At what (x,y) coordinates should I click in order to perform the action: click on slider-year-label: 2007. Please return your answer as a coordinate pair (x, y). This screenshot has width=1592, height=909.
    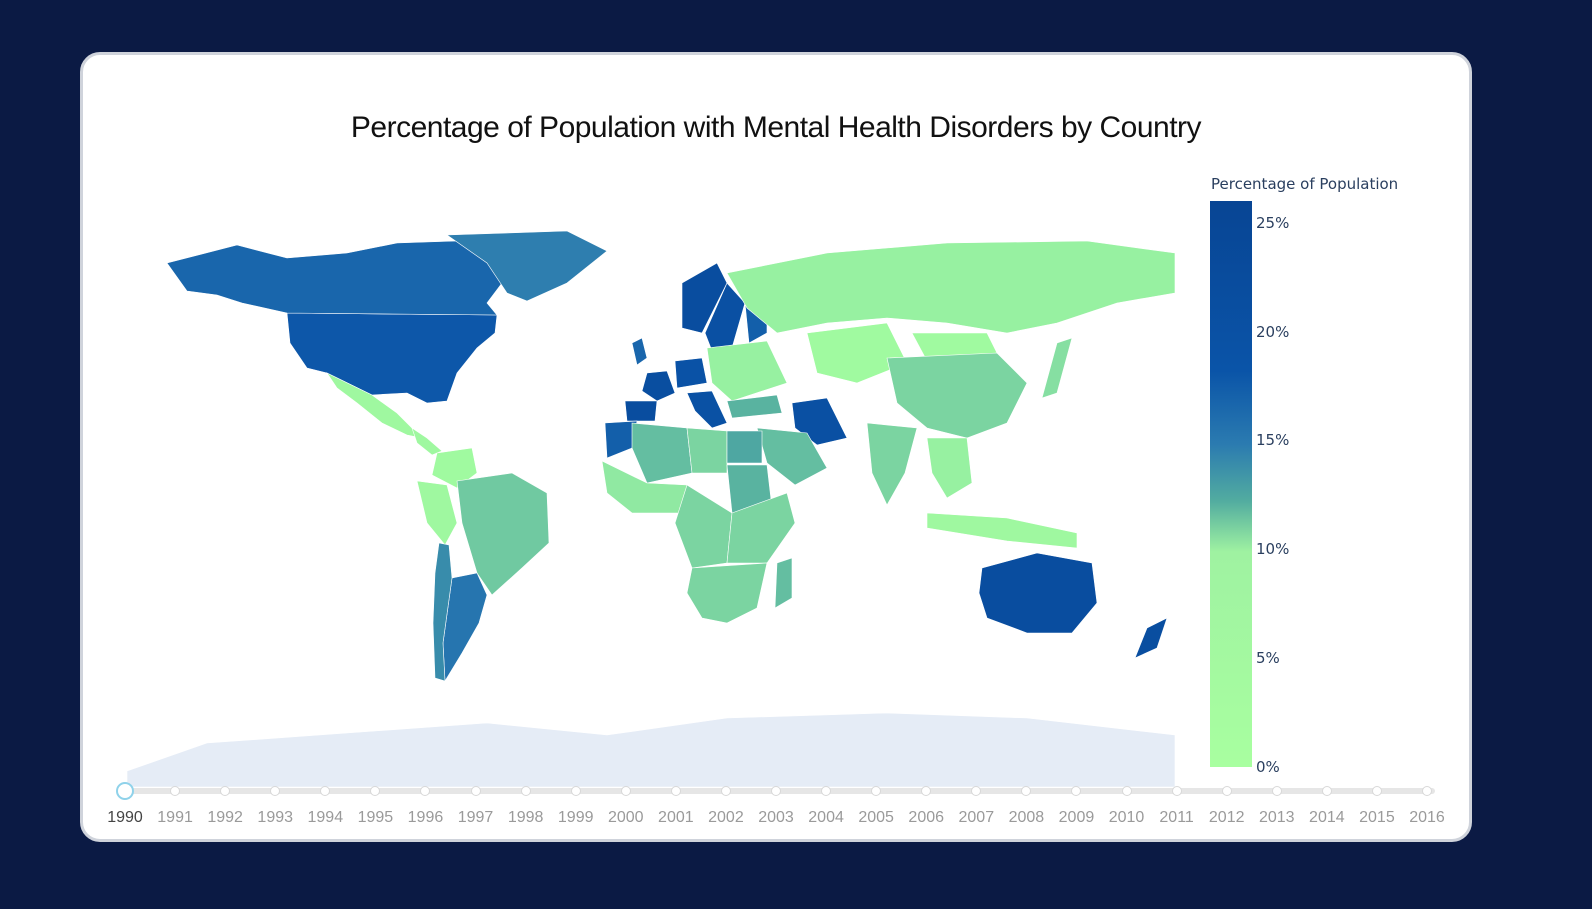
    Looking at the image, I should click on (976, 817).